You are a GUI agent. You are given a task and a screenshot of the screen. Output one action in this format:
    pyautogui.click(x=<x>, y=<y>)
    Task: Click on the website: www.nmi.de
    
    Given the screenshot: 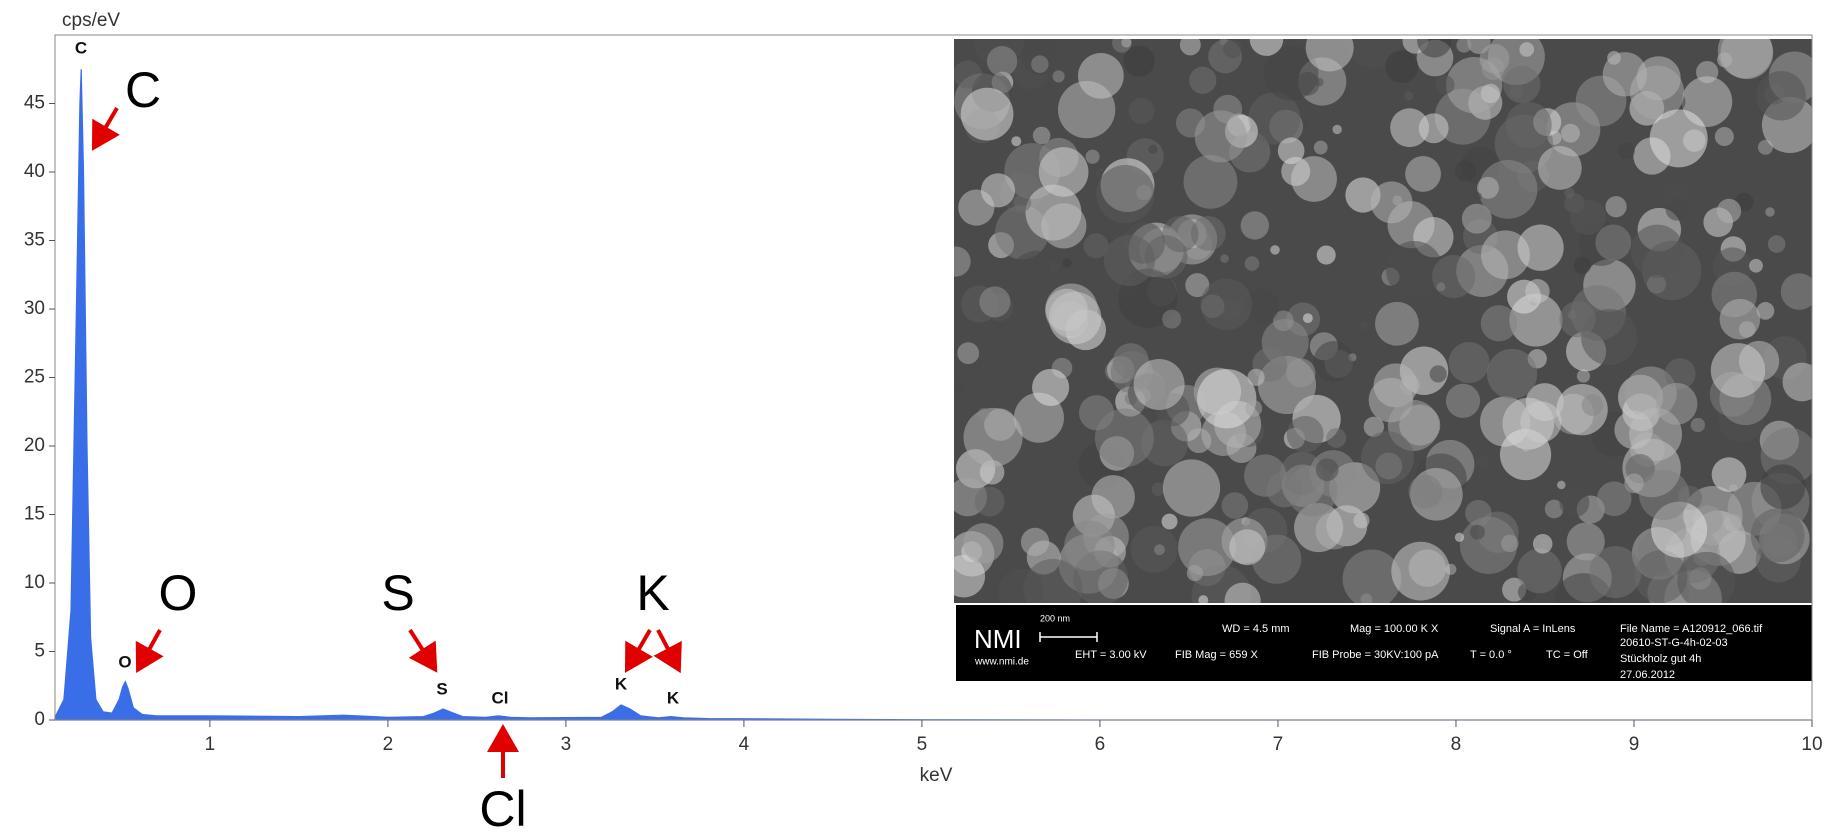 What is the action you would take?
    pyautogui.click(x=1001, y=662)
    